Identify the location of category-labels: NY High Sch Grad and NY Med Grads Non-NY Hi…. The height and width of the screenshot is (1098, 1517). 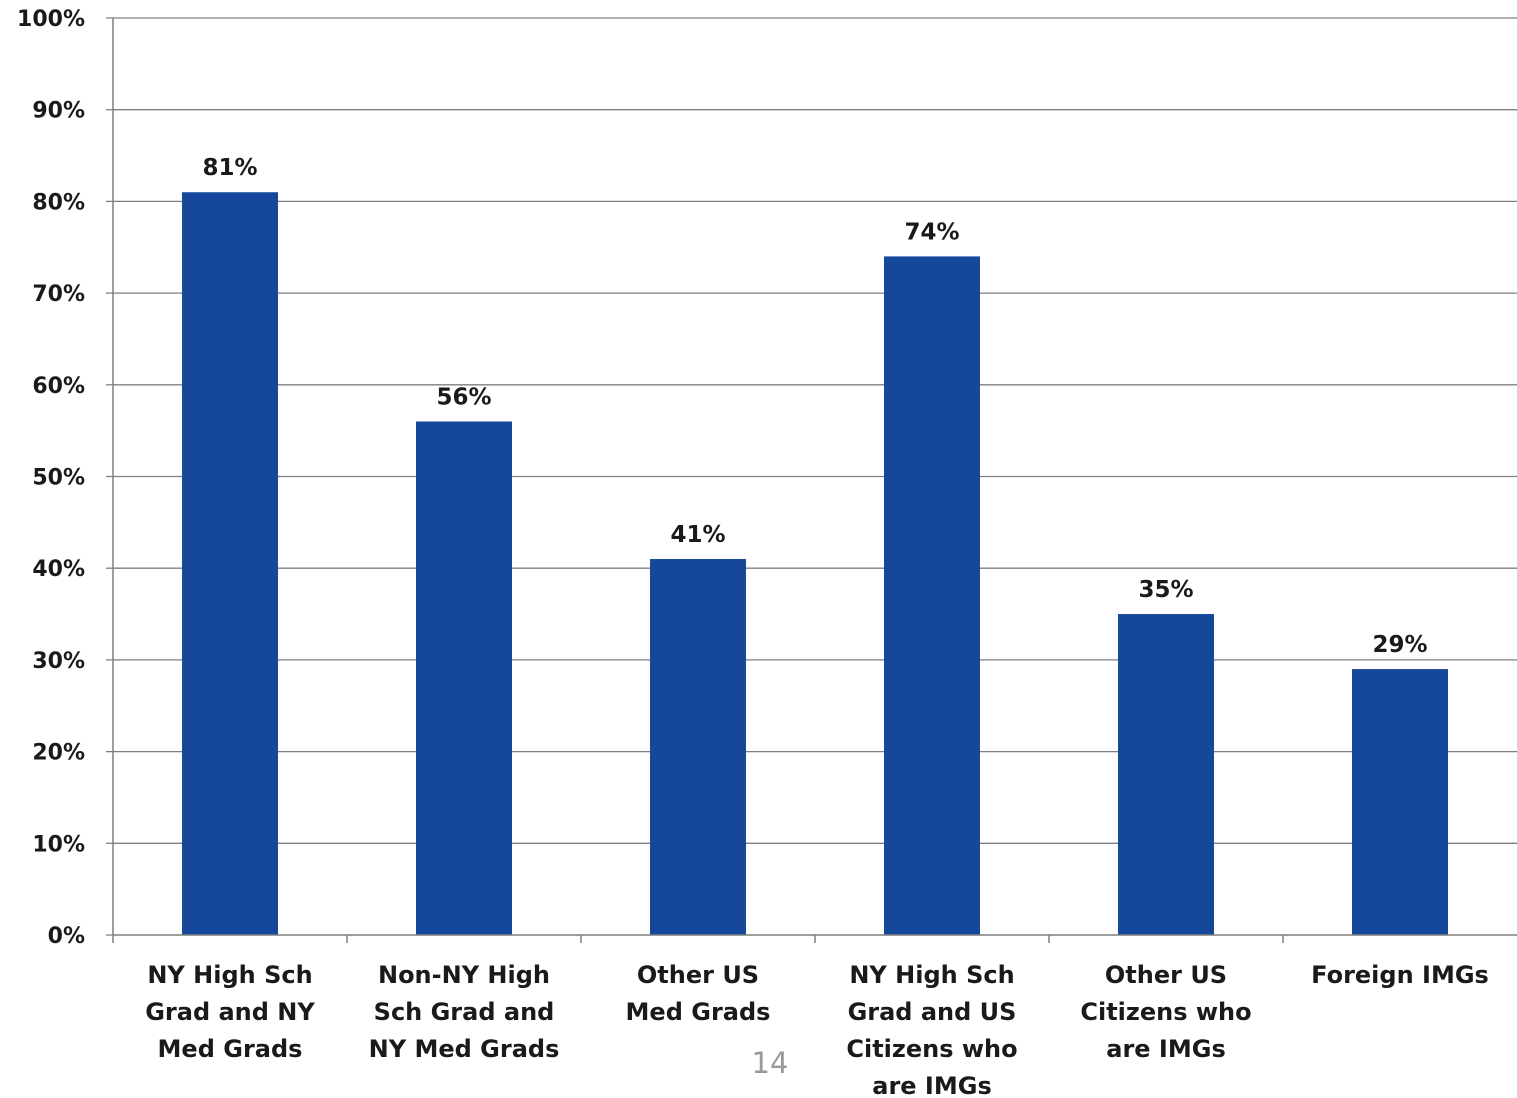
(817, 1029).